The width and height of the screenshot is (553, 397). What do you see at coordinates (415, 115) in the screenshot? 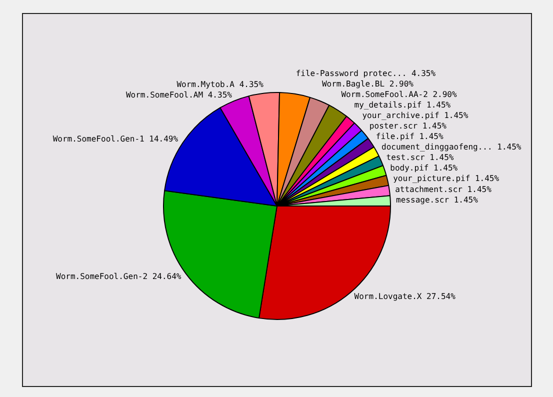
I see `slice-label: your_archive.pif 1.45%` at bounding box center [415, 115].